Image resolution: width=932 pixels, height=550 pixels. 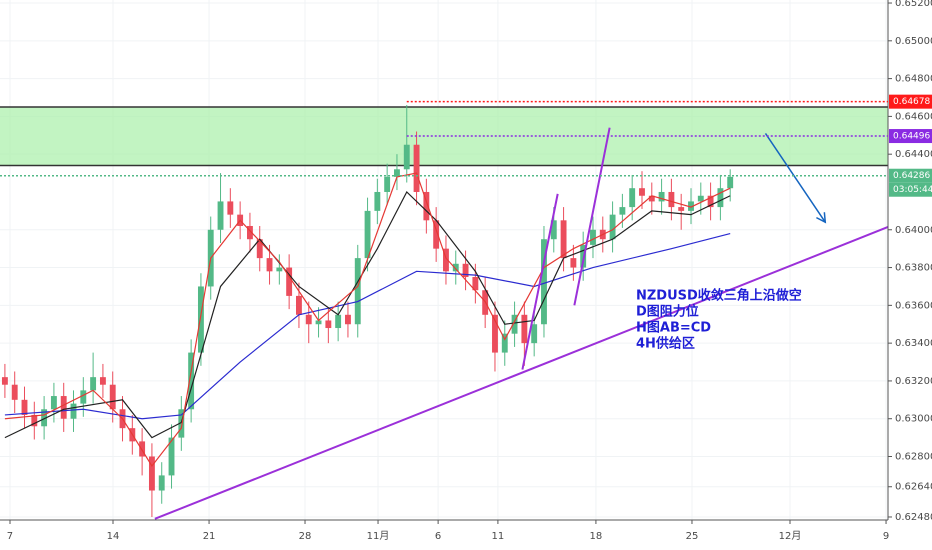 What do you see at coordinates (692, 536) in the screenshot?
I see `x-tick-label: 25` at bounding box center [692, 536].